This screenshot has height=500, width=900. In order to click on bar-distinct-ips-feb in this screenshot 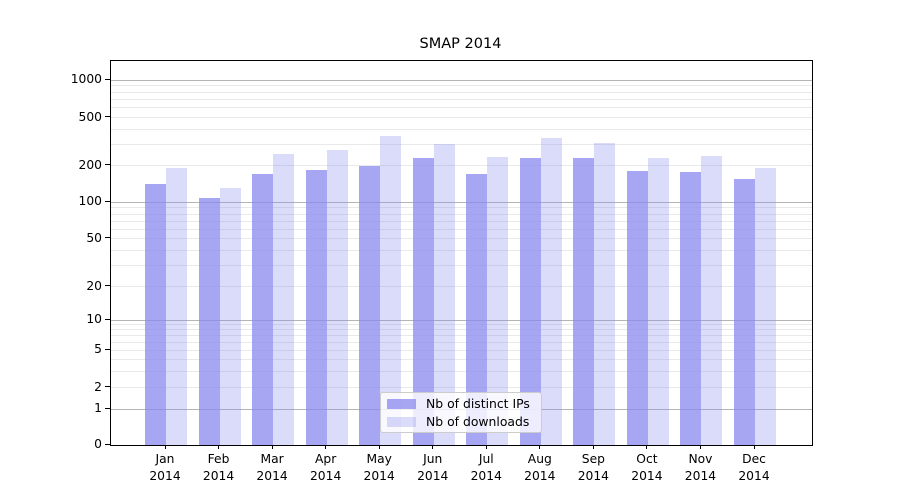, I will do `click(209, 321)`.